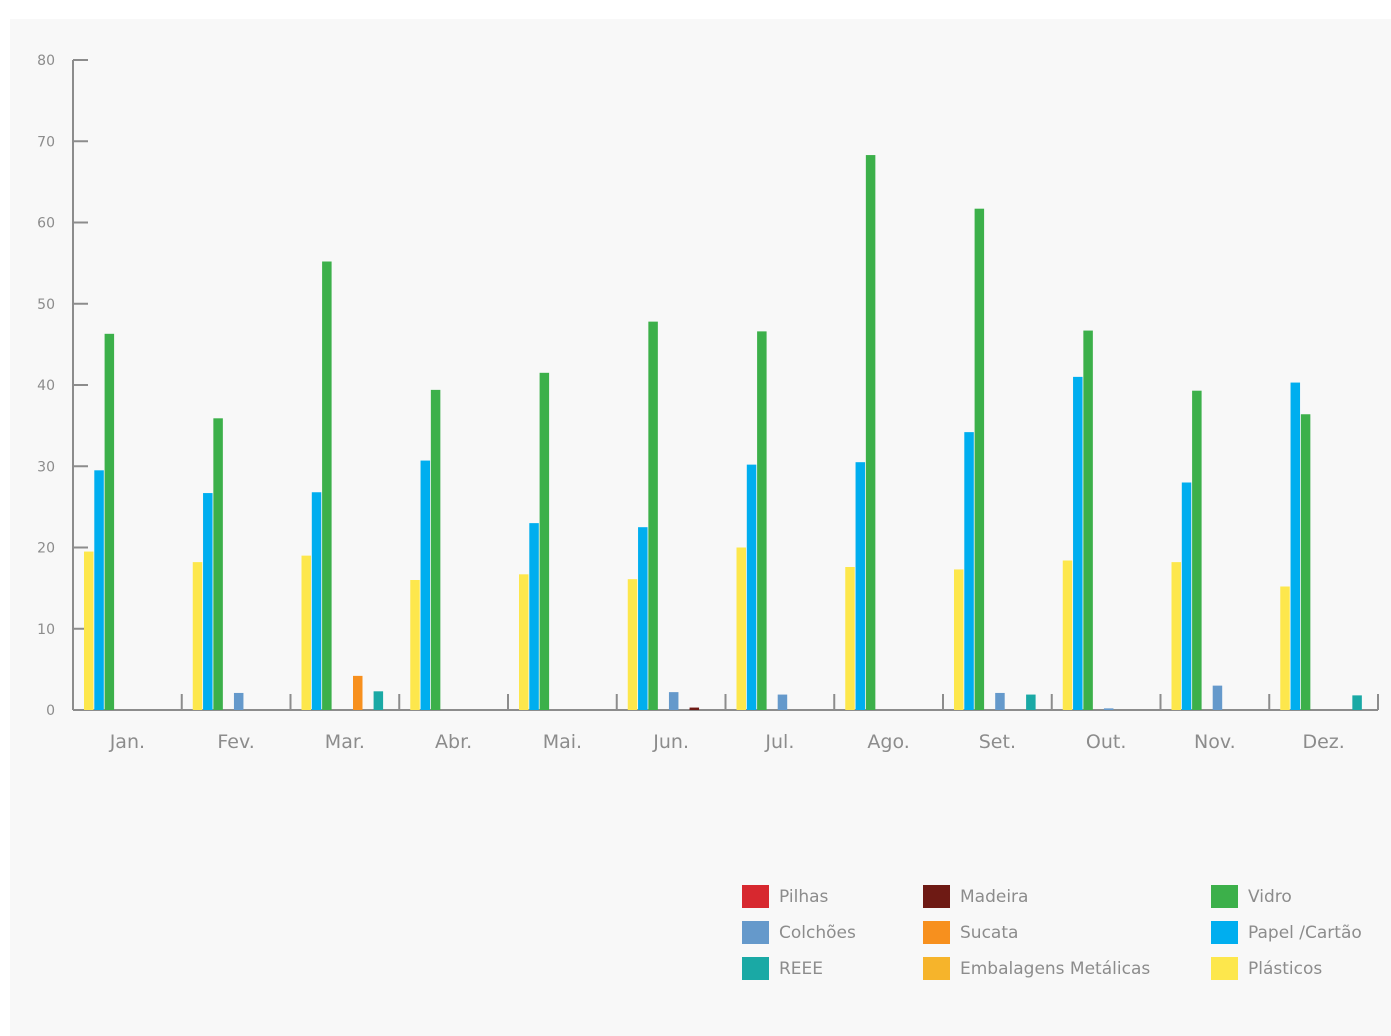  What do you see at coordinates (46, 61) in the screenshot?
I see `y-tick-label: 80` at bounding box center [46, 61].